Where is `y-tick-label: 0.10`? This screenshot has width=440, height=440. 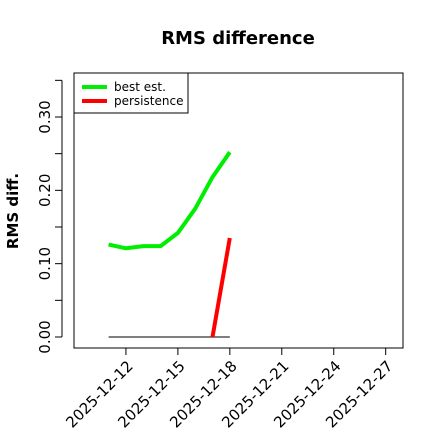 y-tick-label: 0.10 is located at coordinates (45, 263).